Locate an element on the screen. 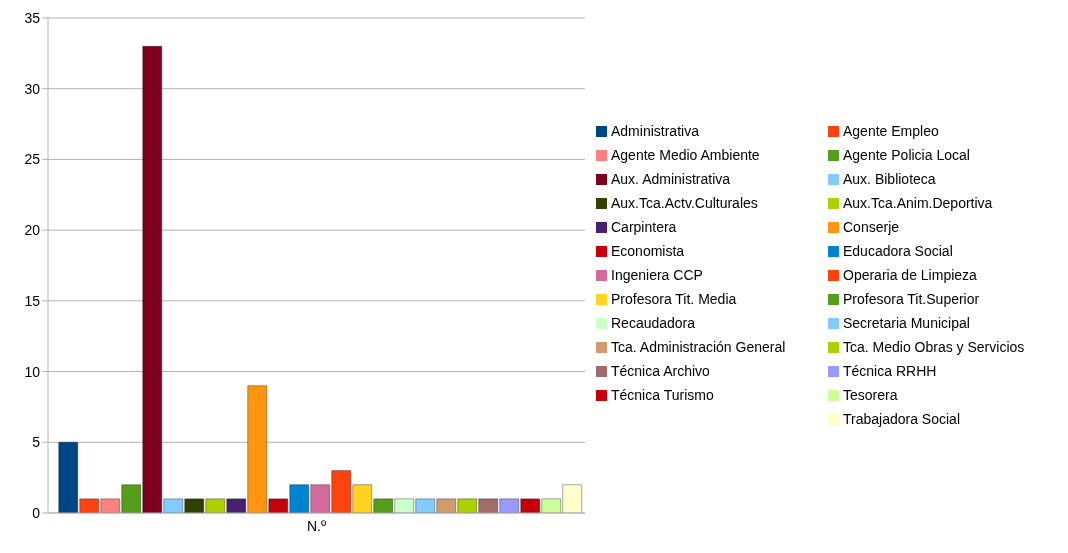 This screenshot has height=553, width=1068. legend-label: Recaudadora is located at coordinates (653, 323).